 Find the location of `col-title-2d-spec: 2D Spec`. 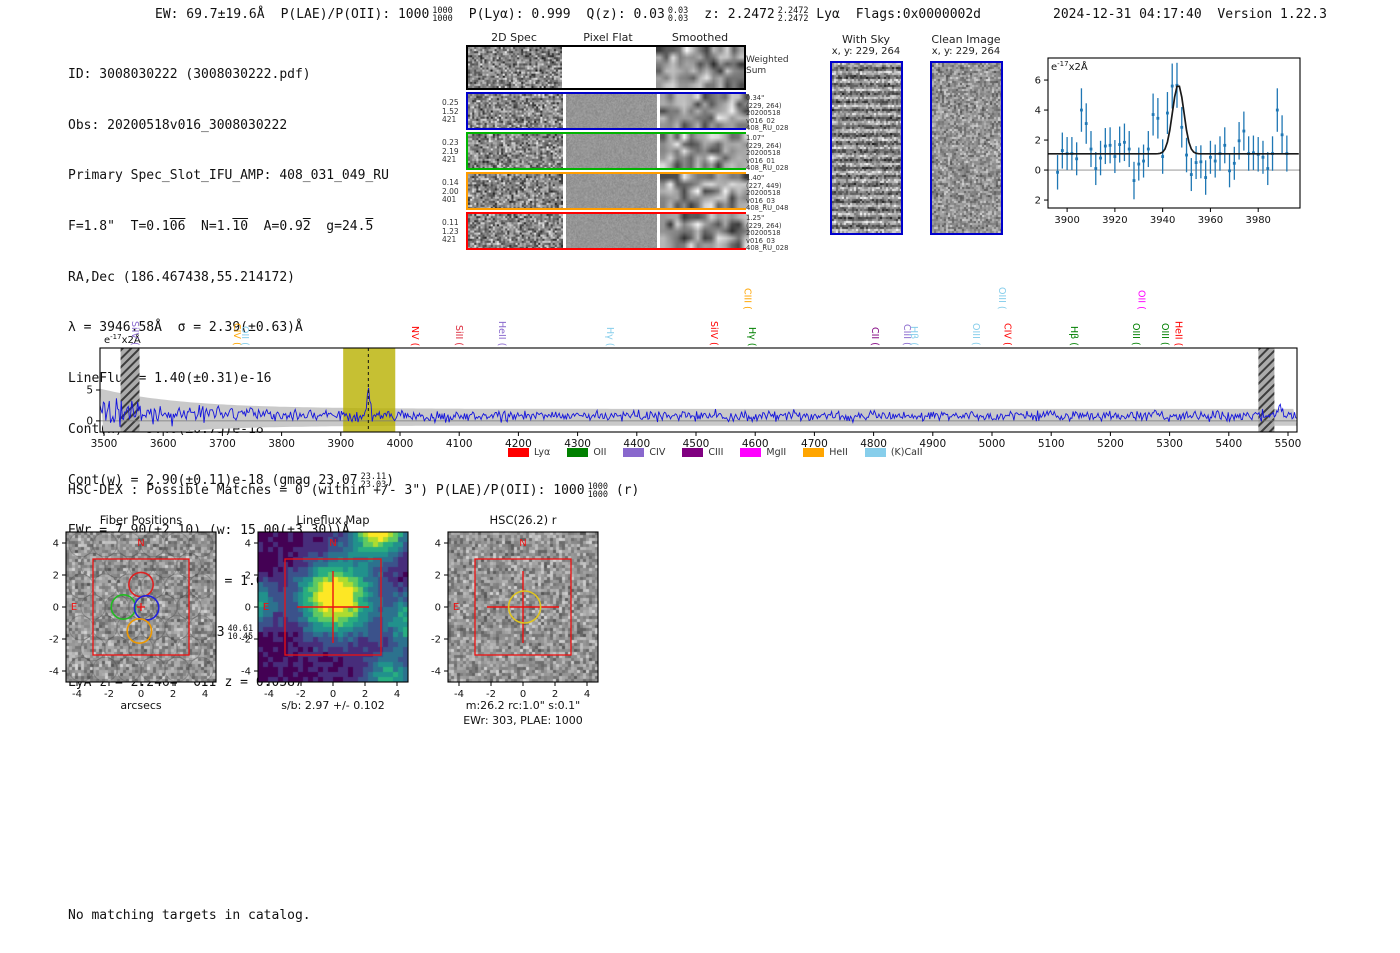

col-title-2d-spec: 2D Spec is located at coordinates (514, 37).